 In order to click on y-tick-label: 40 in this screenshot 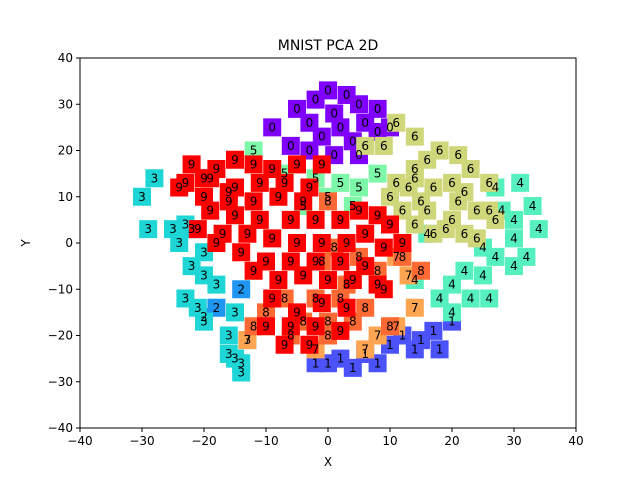, I will do `click(65, 58)`.